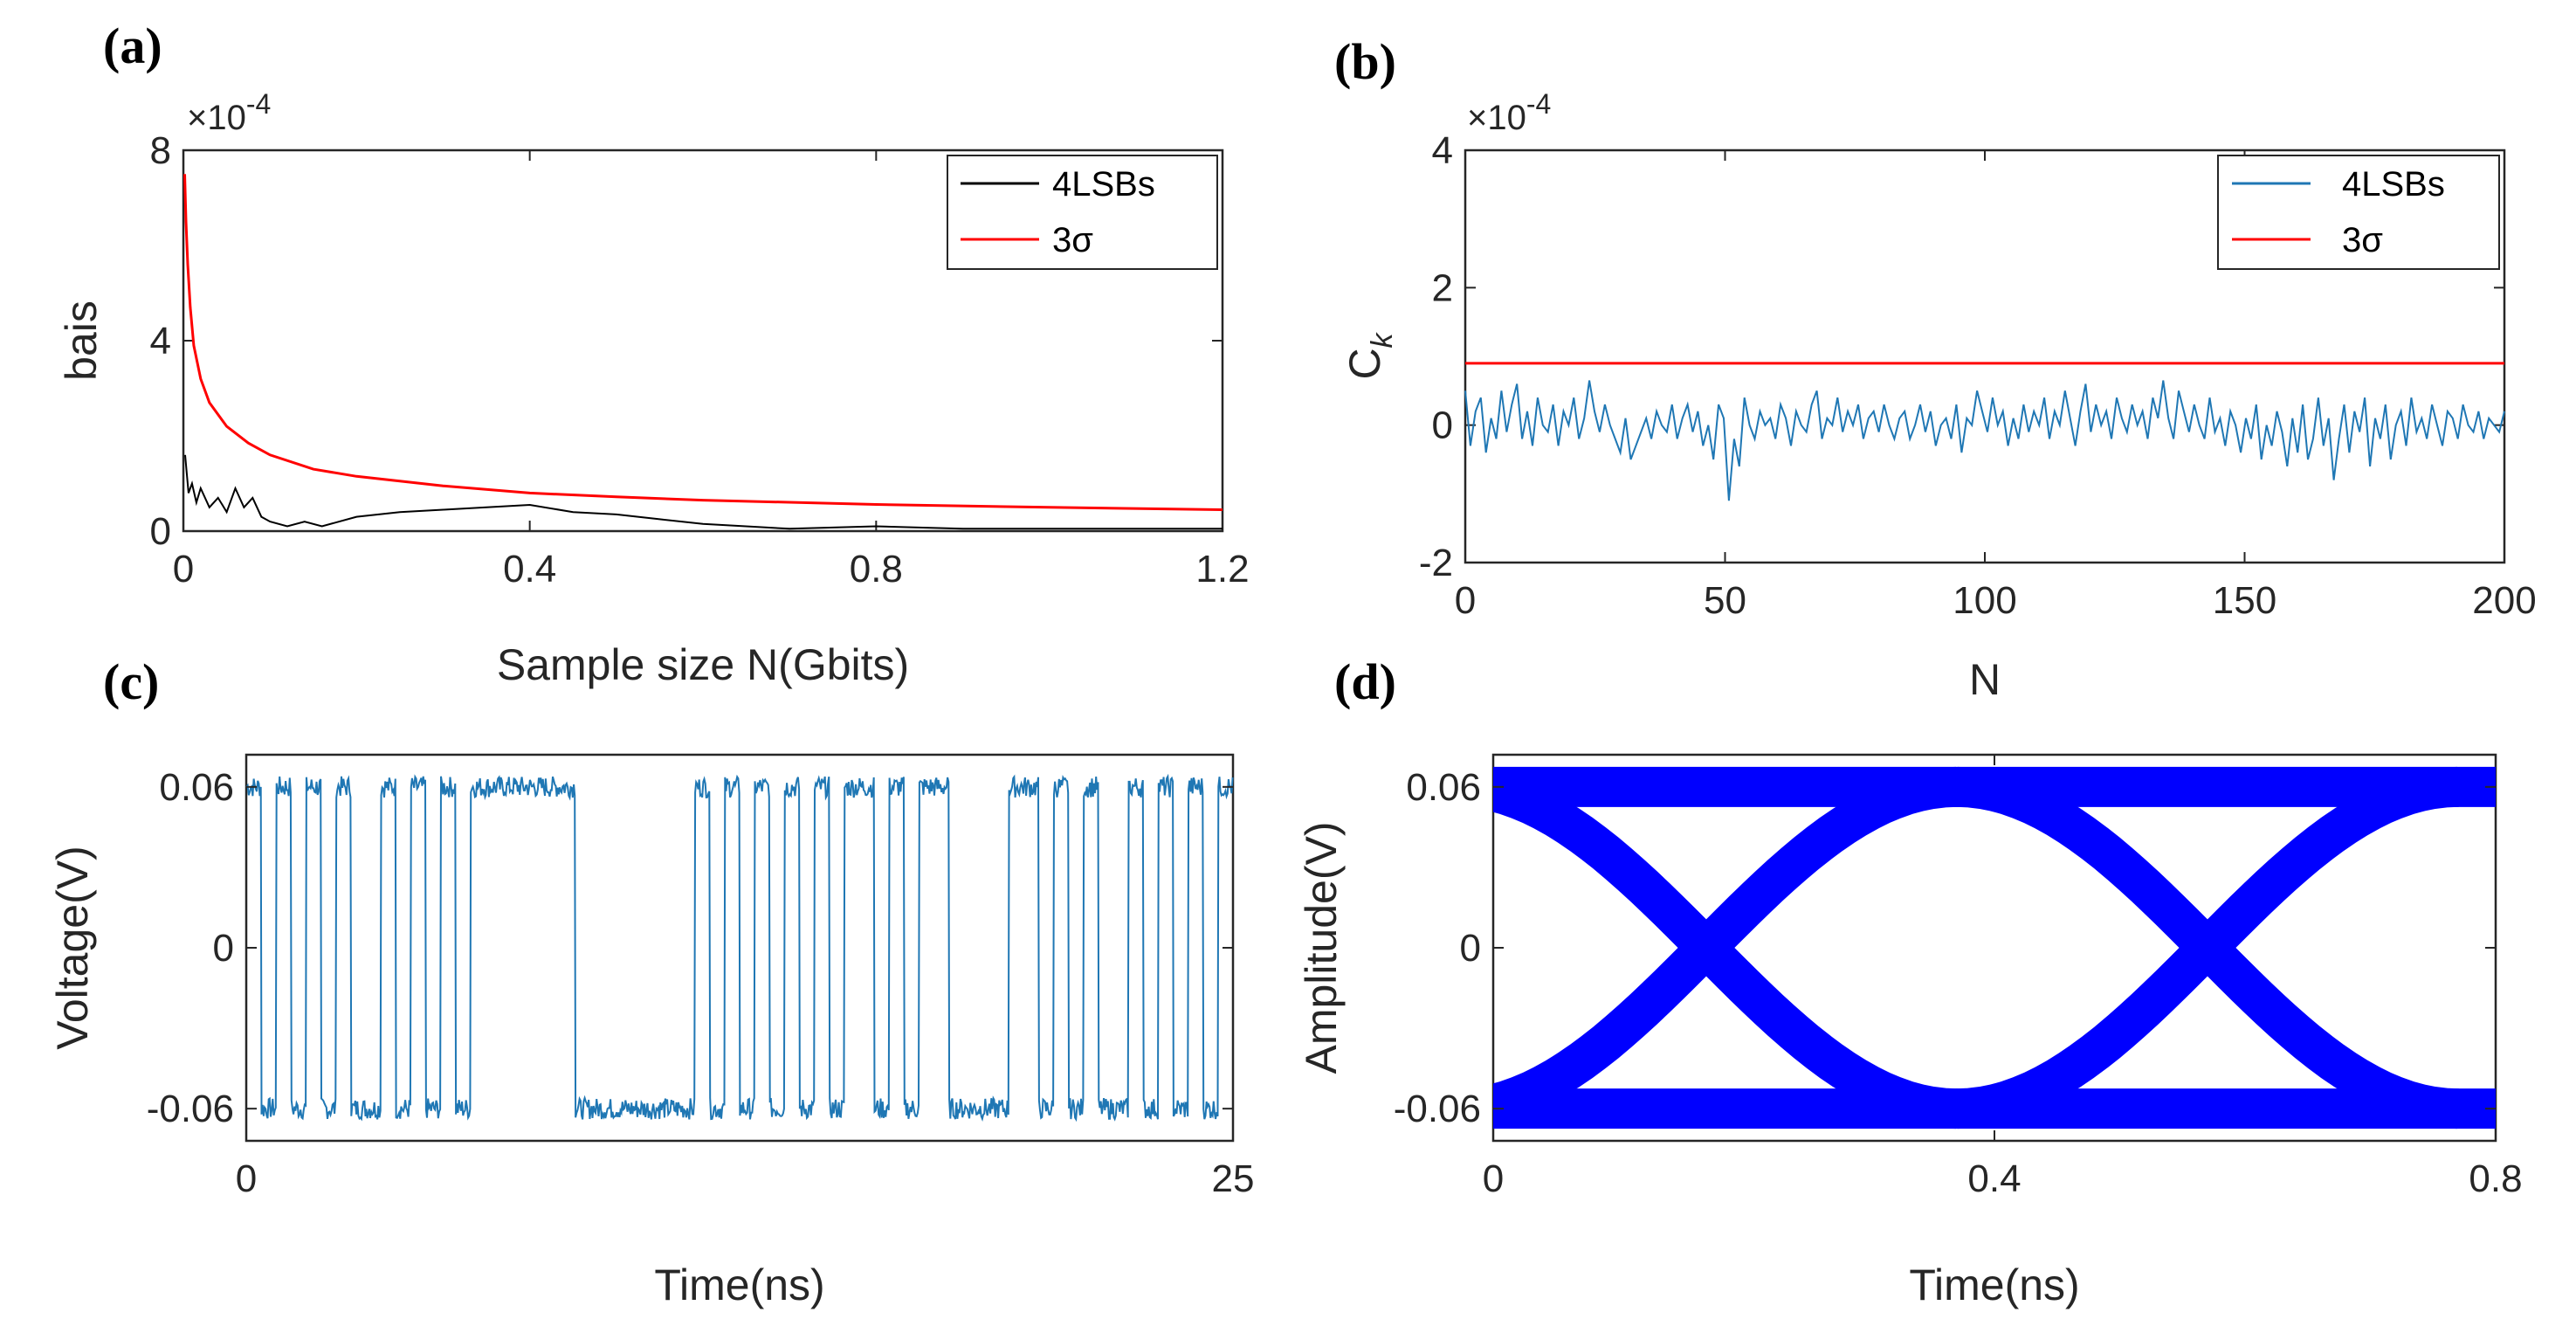  I want to click on panel-c-ytick-label: 0, so click(223, 948).